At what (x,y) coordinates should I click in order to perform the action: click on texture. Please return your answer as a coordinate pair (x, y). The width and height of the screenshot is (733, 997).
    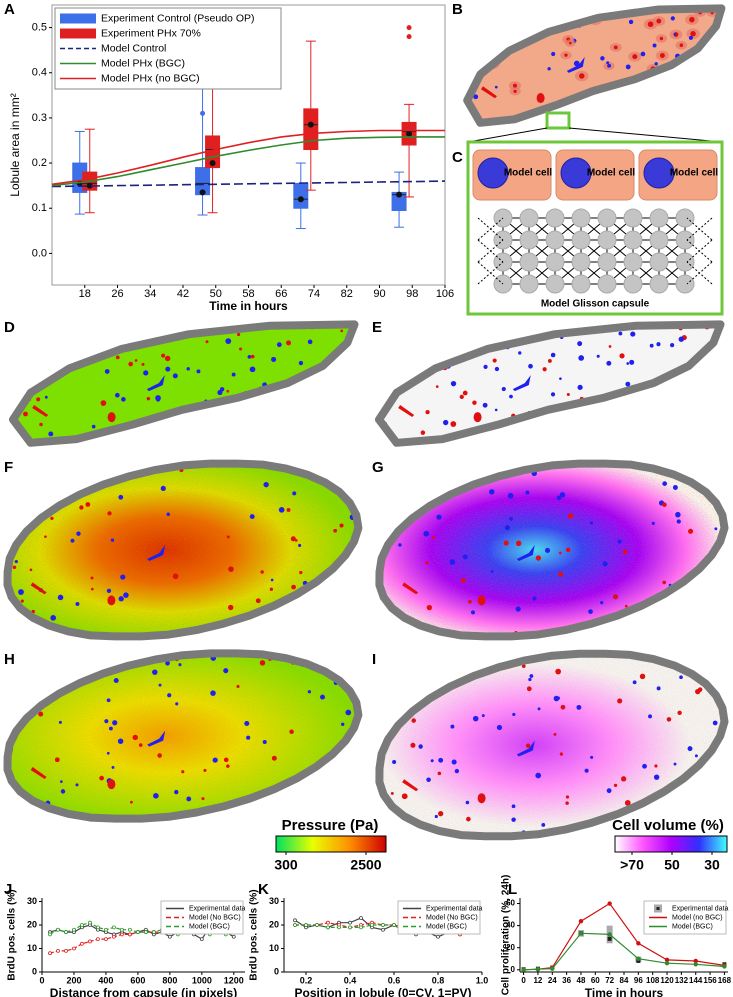
    Looking at the image, I should click on (183, 736).